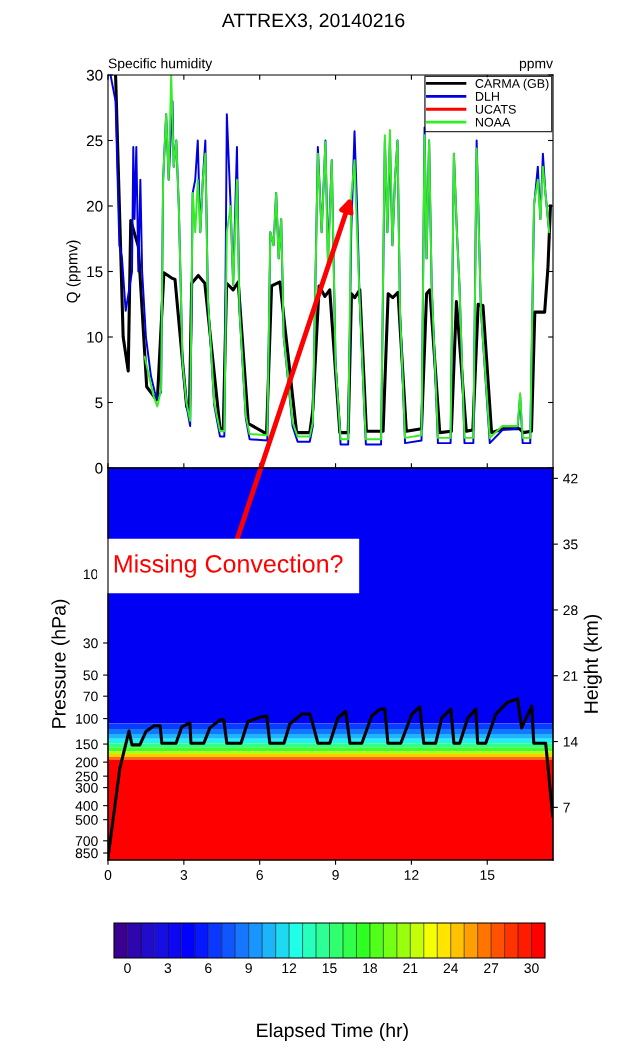 The image size is (627, 1061). I want to click on x-tick-label: 3, so click(184, 875).